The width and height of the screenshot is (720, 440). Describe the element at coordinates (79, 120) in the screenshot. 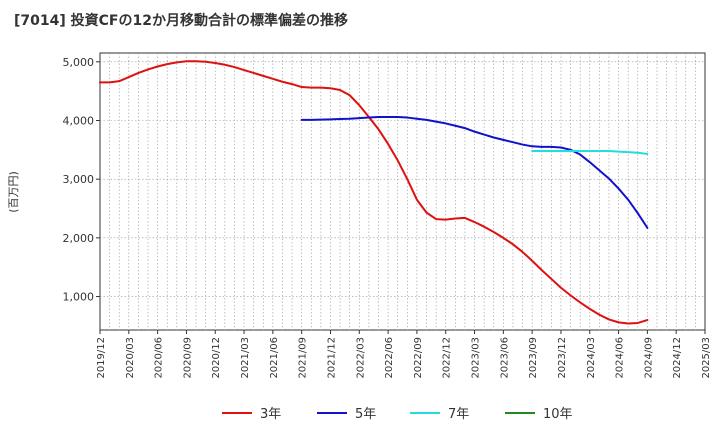

I see `y-tick-label: 4,000` at that location.